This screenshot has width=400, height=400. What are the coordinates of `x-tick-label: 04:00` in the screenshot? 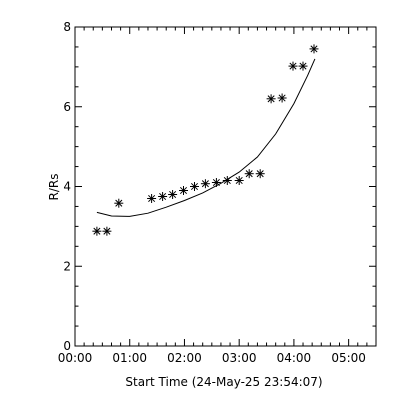 It's located at (294, 358).